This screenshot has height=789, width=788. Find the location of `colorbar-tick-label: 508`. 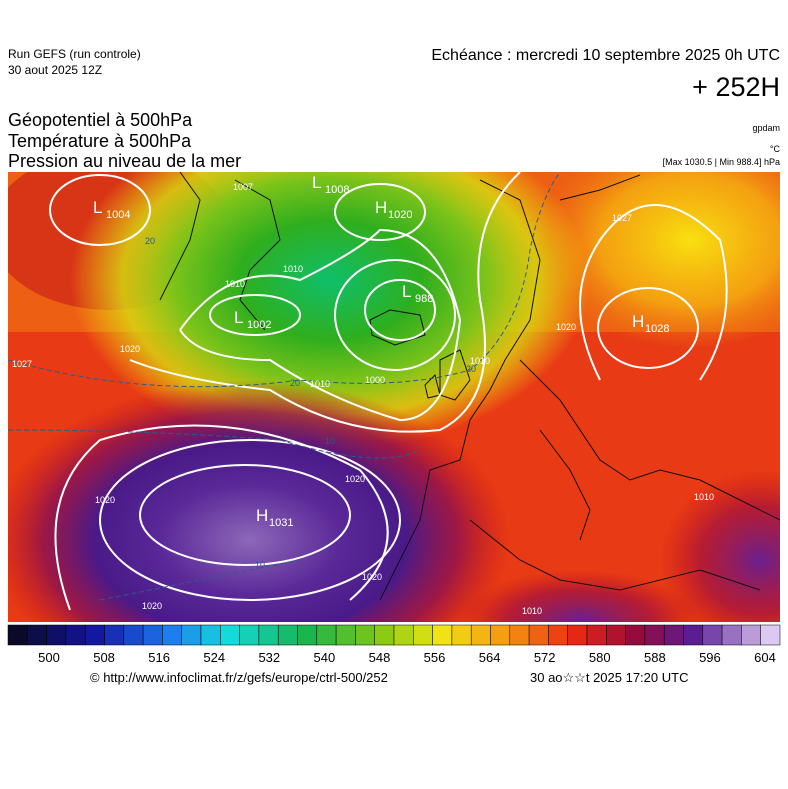

colorbar-tick-label: 508 is located at coordinates (104, 657).